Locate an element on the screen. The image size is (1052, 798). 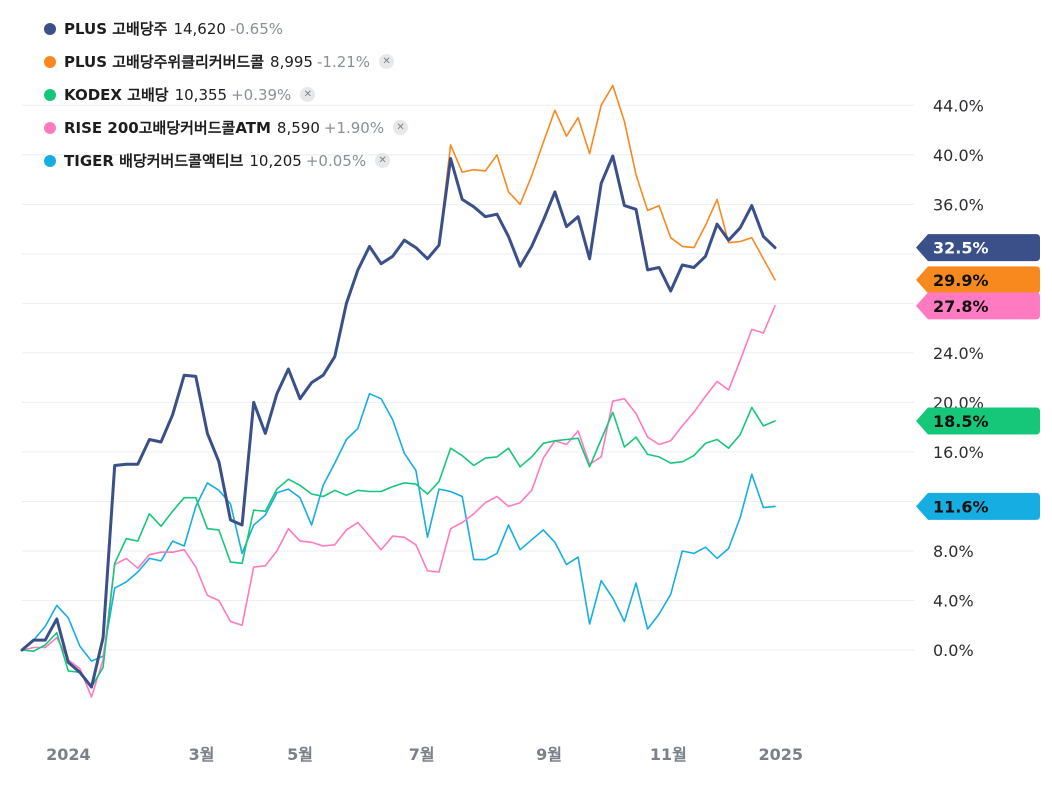
legend-series-name: PLUS 고배당주 is located at coordinates (116, 29).